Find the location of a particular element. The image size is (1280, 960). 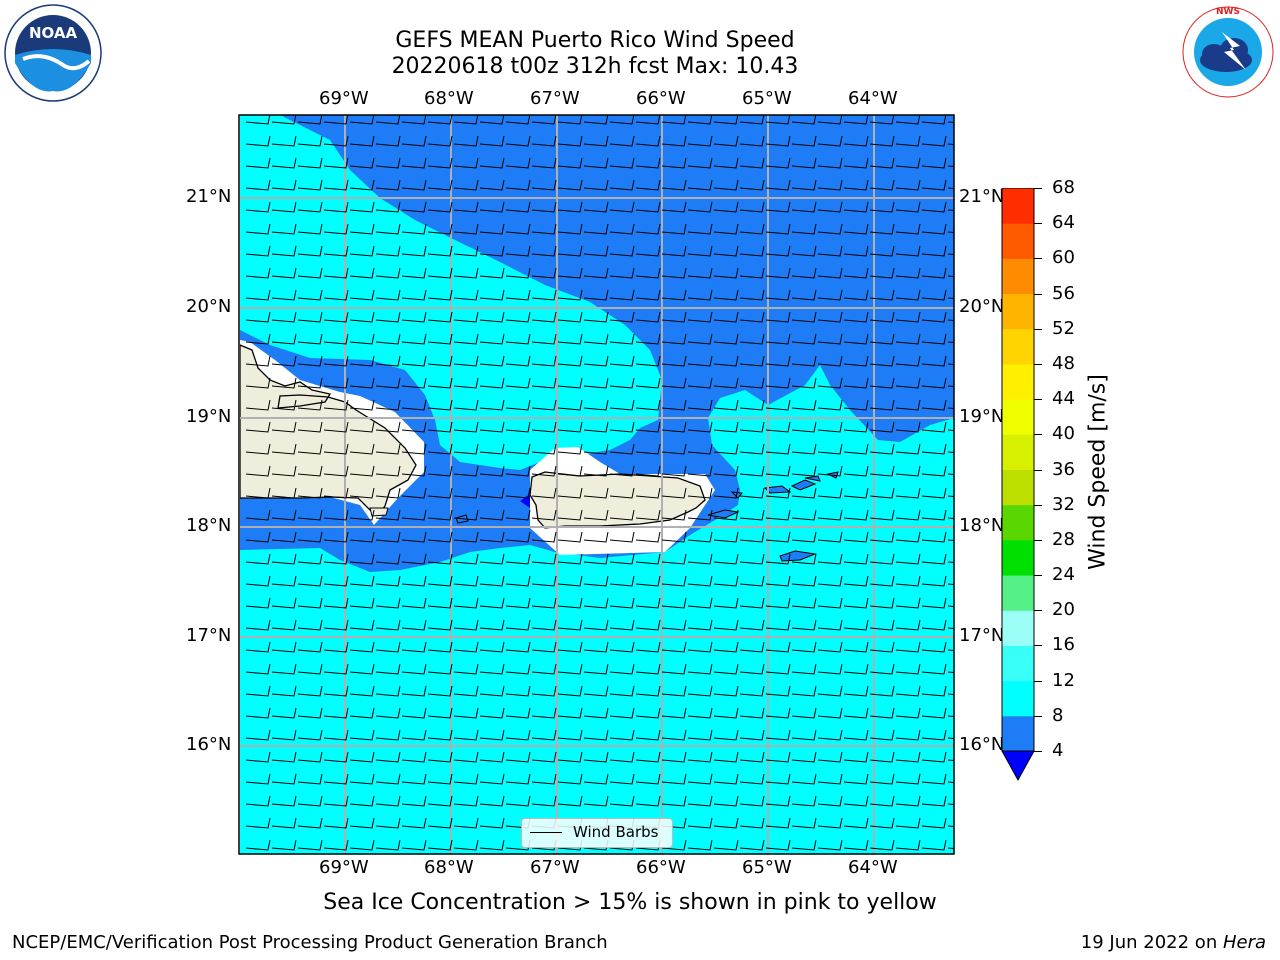

lon-label-bottom: 68°W is located at coordinates (449, 867).